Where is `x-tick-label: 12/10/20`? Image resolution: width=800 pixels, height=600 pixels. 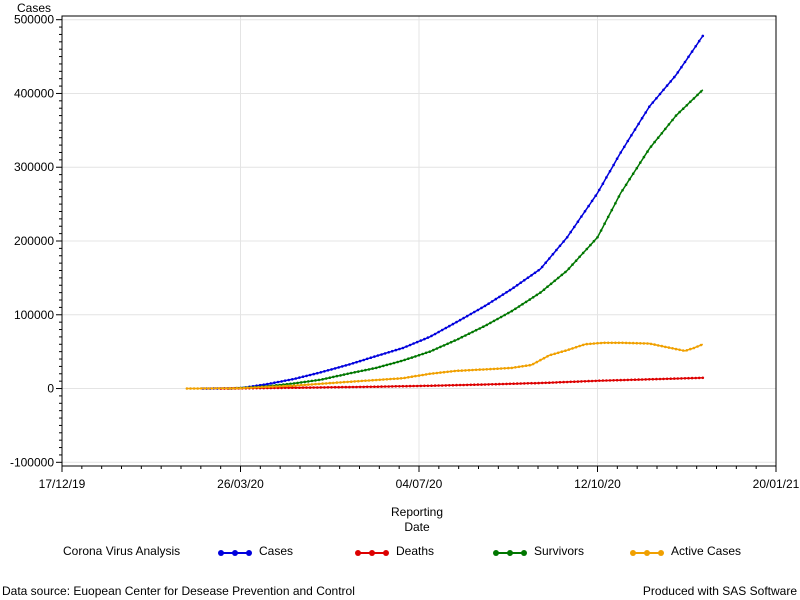 x-tick-label: 12/10/20 is located at coordinates (597, 484).